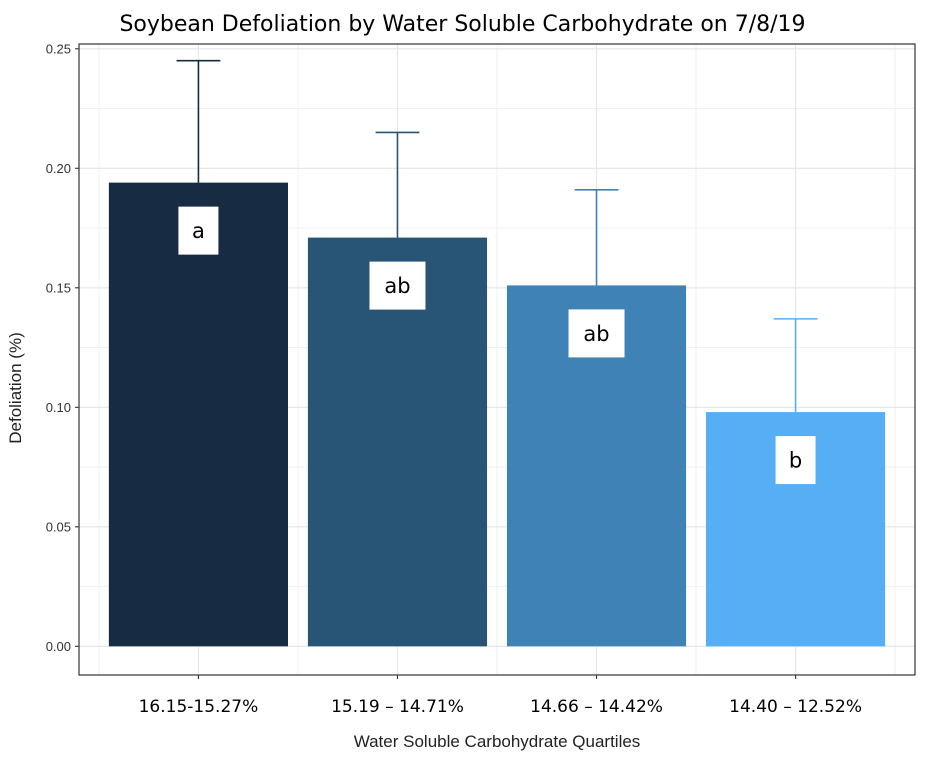 This screenshot has height=761, width=925. I want to click on y-tick-label: 0.20, so click(58, 168).